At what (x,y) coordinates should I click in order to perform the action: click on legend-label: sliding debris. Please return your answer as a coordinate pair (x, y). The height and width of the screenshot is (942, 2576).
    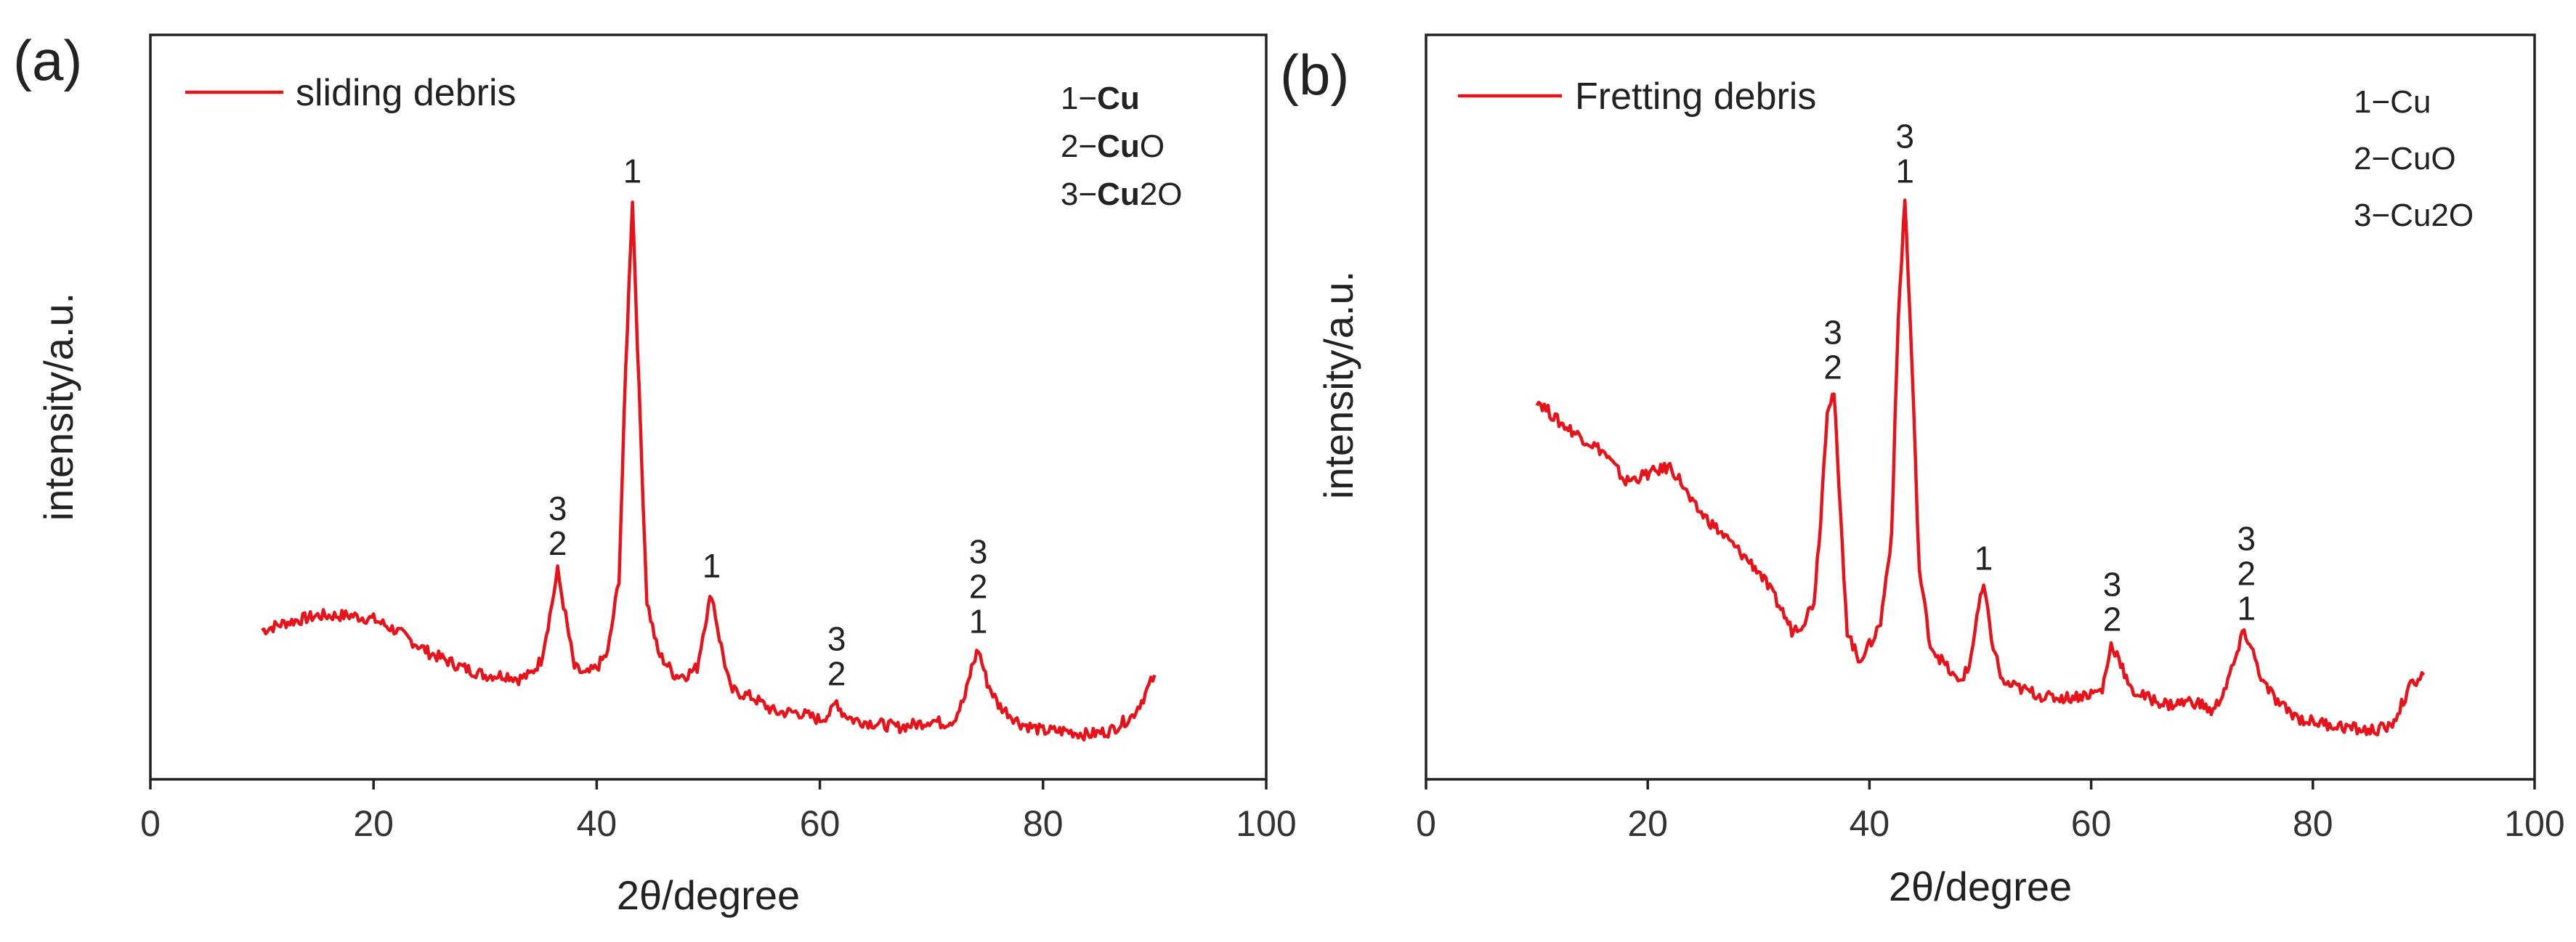
    Looking at the image, I should click on (406, 93).